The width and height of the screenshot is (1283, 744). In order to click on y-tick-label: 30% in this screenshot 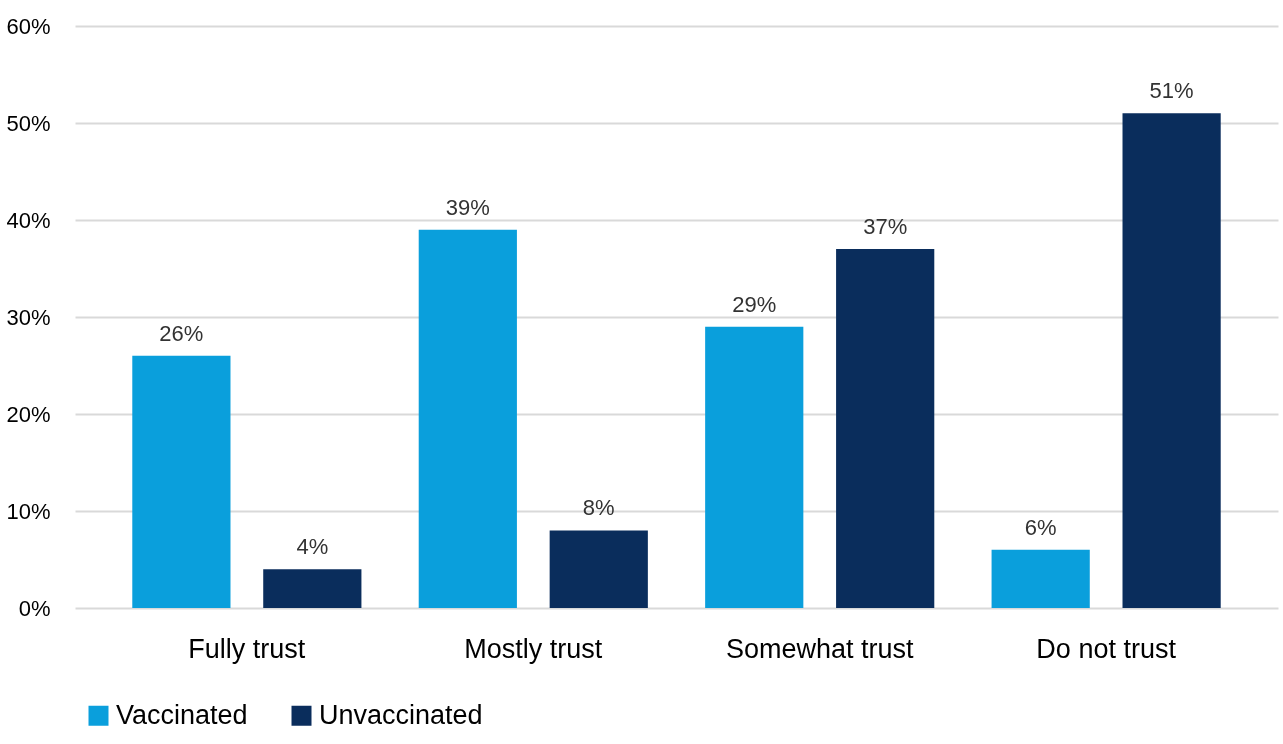, I will do `click(28, 317)`.